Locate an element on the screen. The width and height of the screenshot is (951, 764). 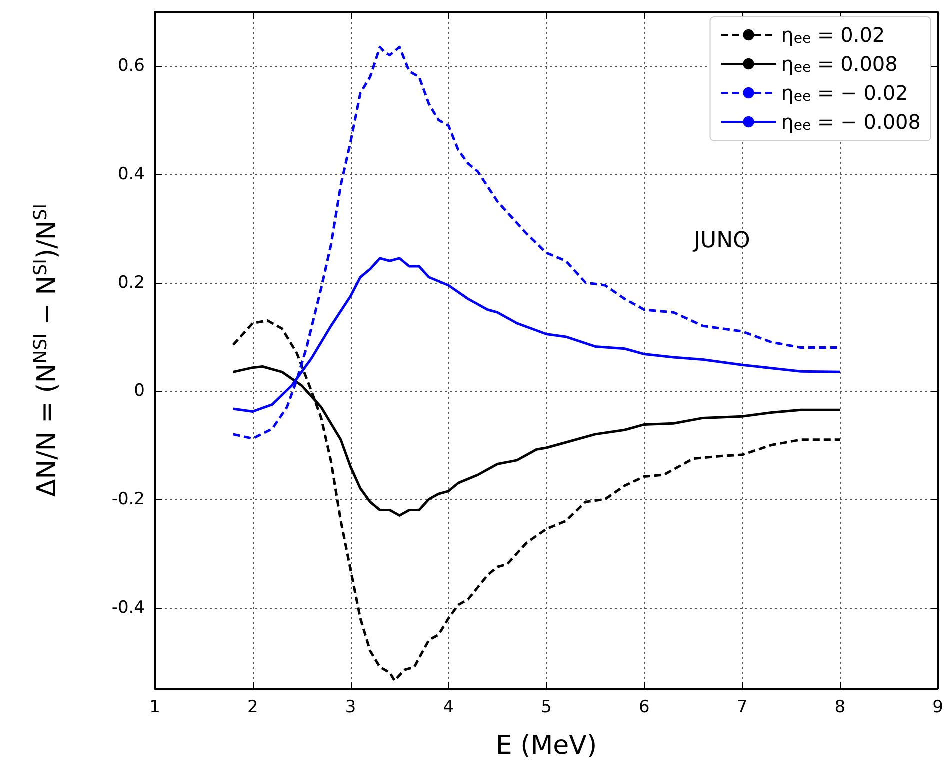
y-tick-label: 0.2 is located at coordinates (131, 282).